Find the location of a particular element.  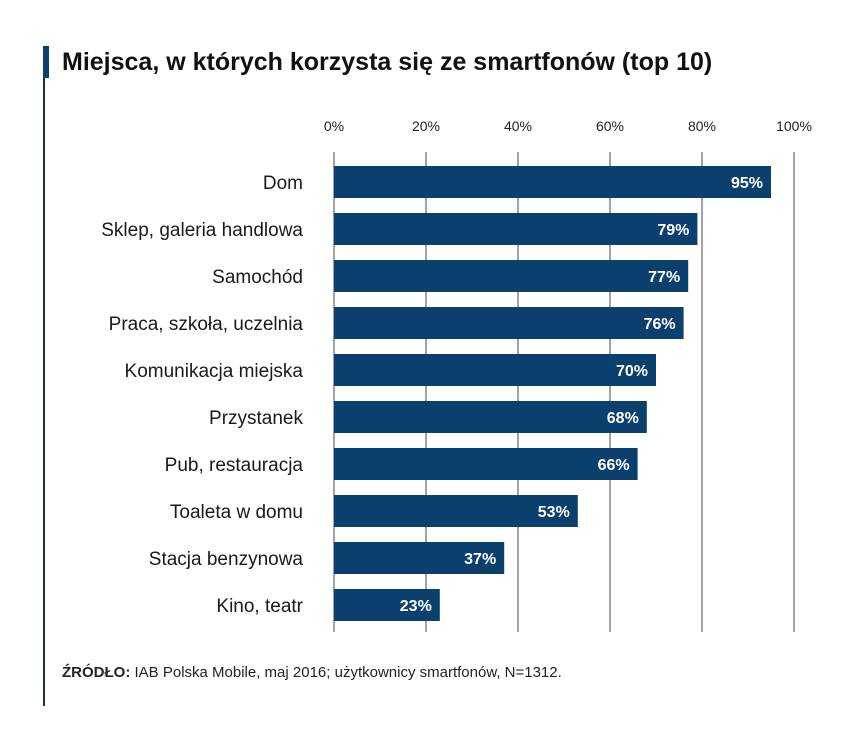

category-label-0: Dom is located at coordinates (283, 183).